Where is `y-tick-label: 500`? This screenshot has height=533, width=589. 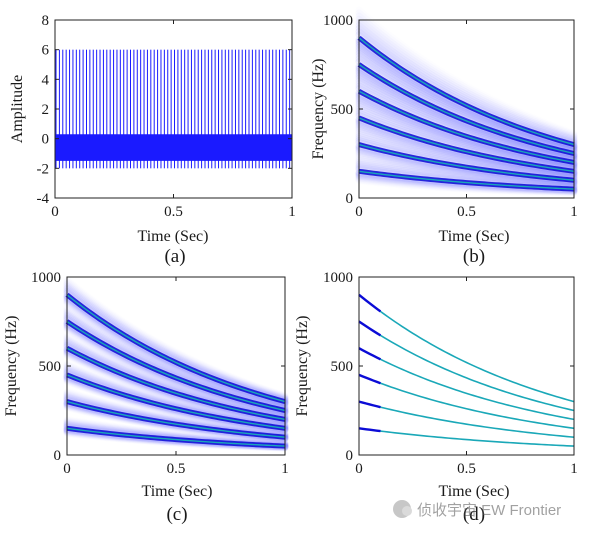 y-tick-label: 500 is located at coordinates (342, 110).